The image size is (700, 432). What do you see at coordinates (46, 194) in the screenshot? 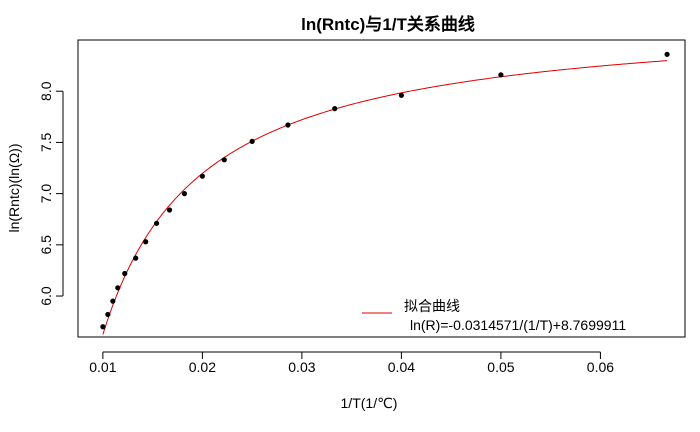
I see `y-tick-label: 7.0` at bounding box center [46, 194].